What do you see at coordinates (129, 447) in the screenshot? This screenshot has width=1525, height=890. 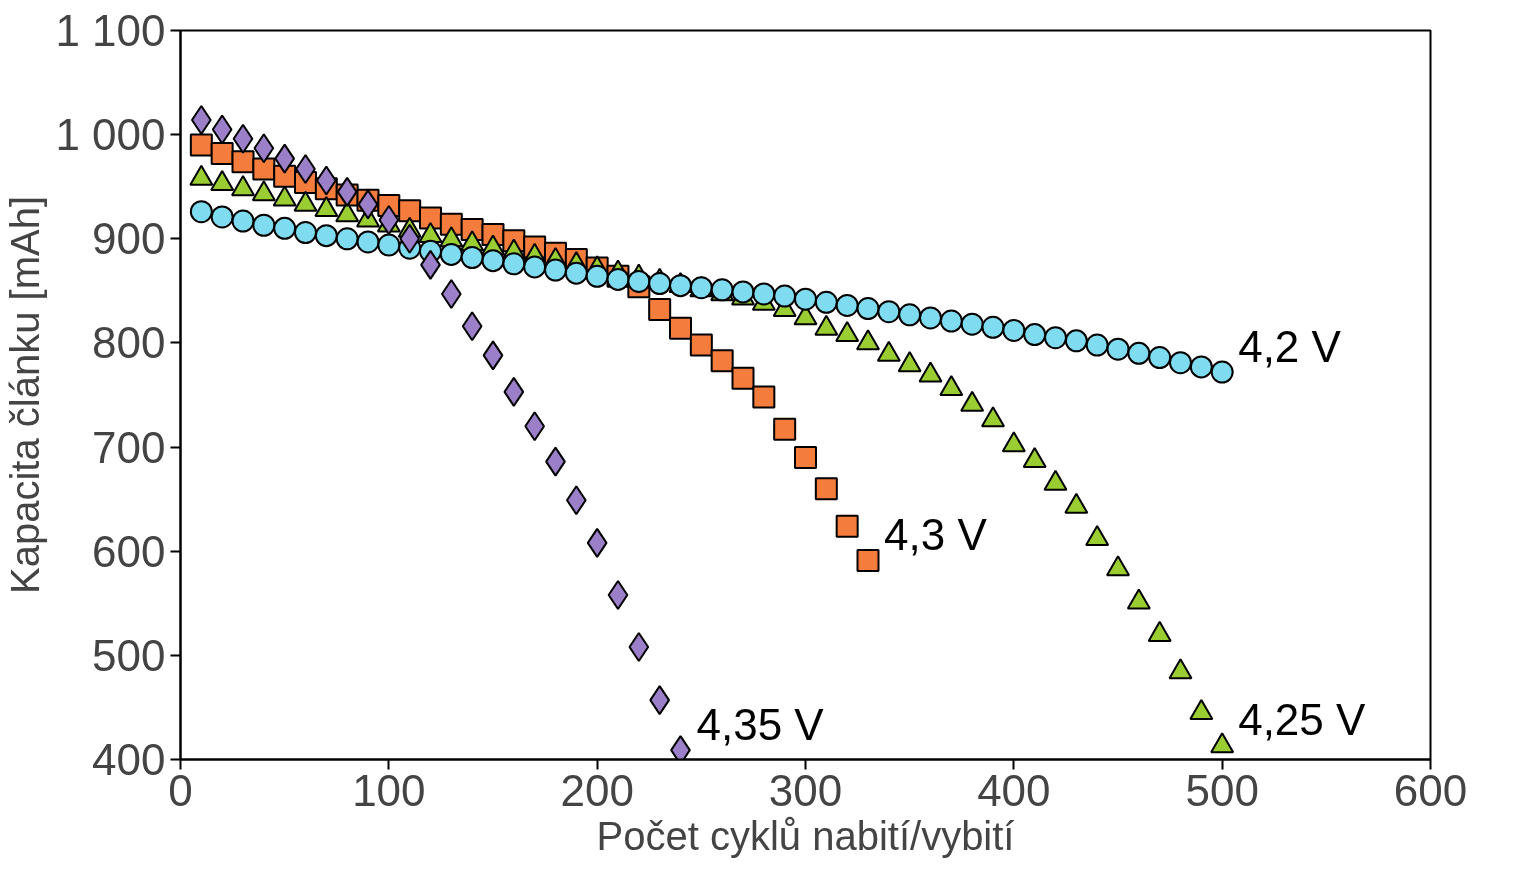 I see `y-tick-label: 700` at bounding box center [129, 447].